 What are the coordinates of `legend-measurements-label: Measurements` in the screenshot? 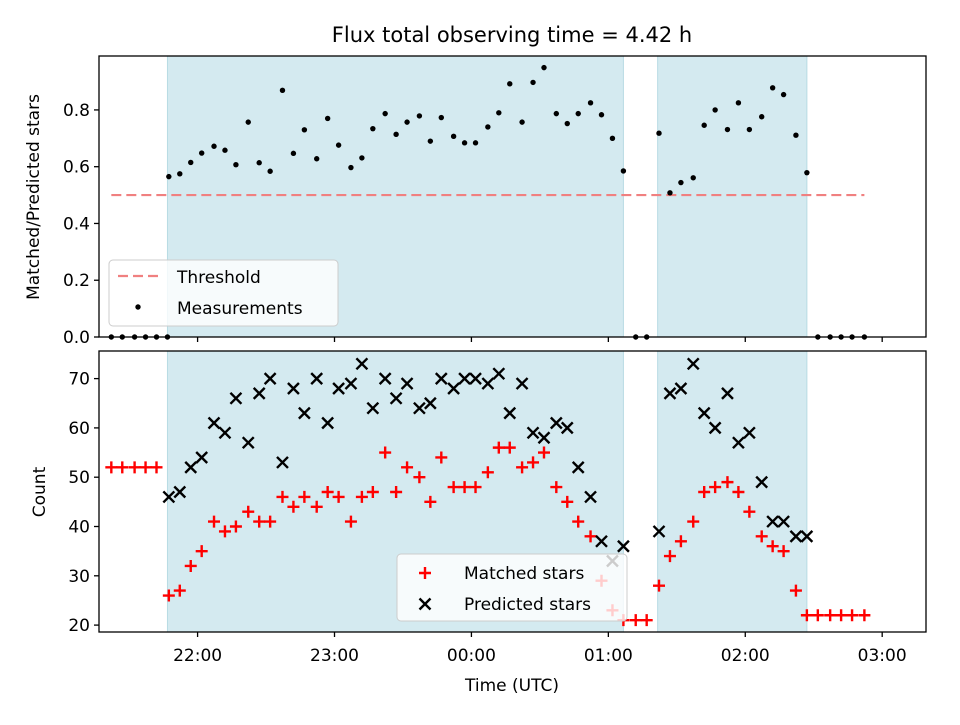 It's located at (240, 309).